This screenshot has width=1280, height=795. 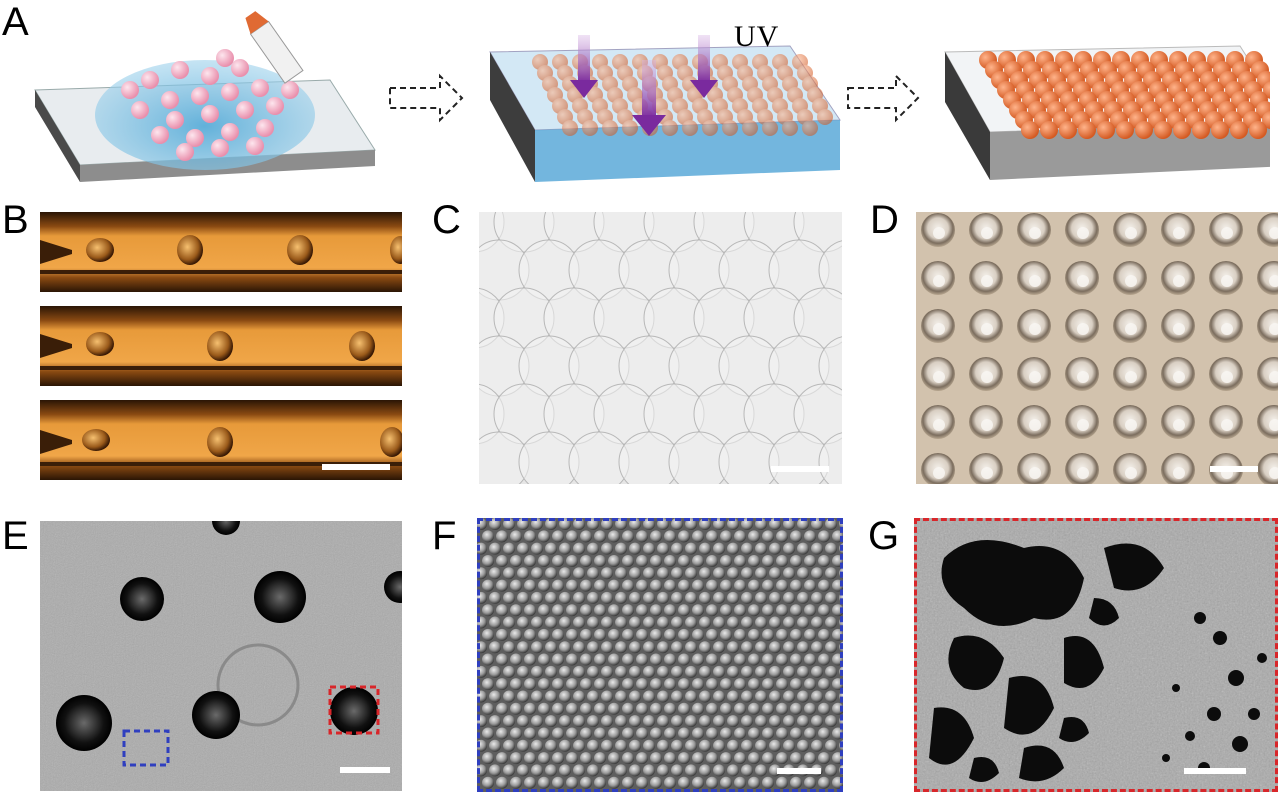 I want to click on scale-bar-c, so click(x=800, y=469).